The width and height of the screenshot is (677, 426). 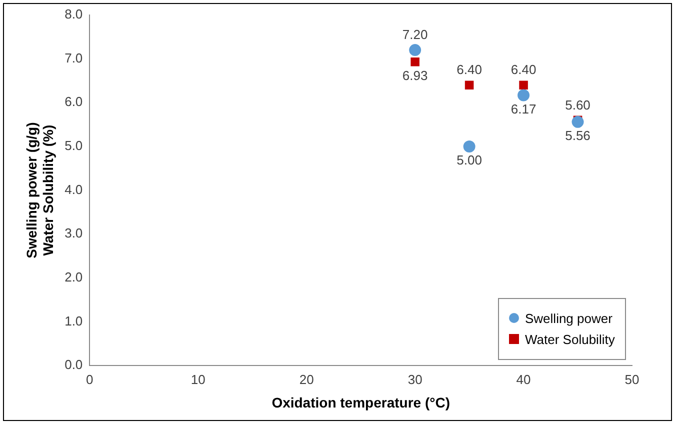 I want to click on y-tick-label: 2.0, so click(x=73, y=277).